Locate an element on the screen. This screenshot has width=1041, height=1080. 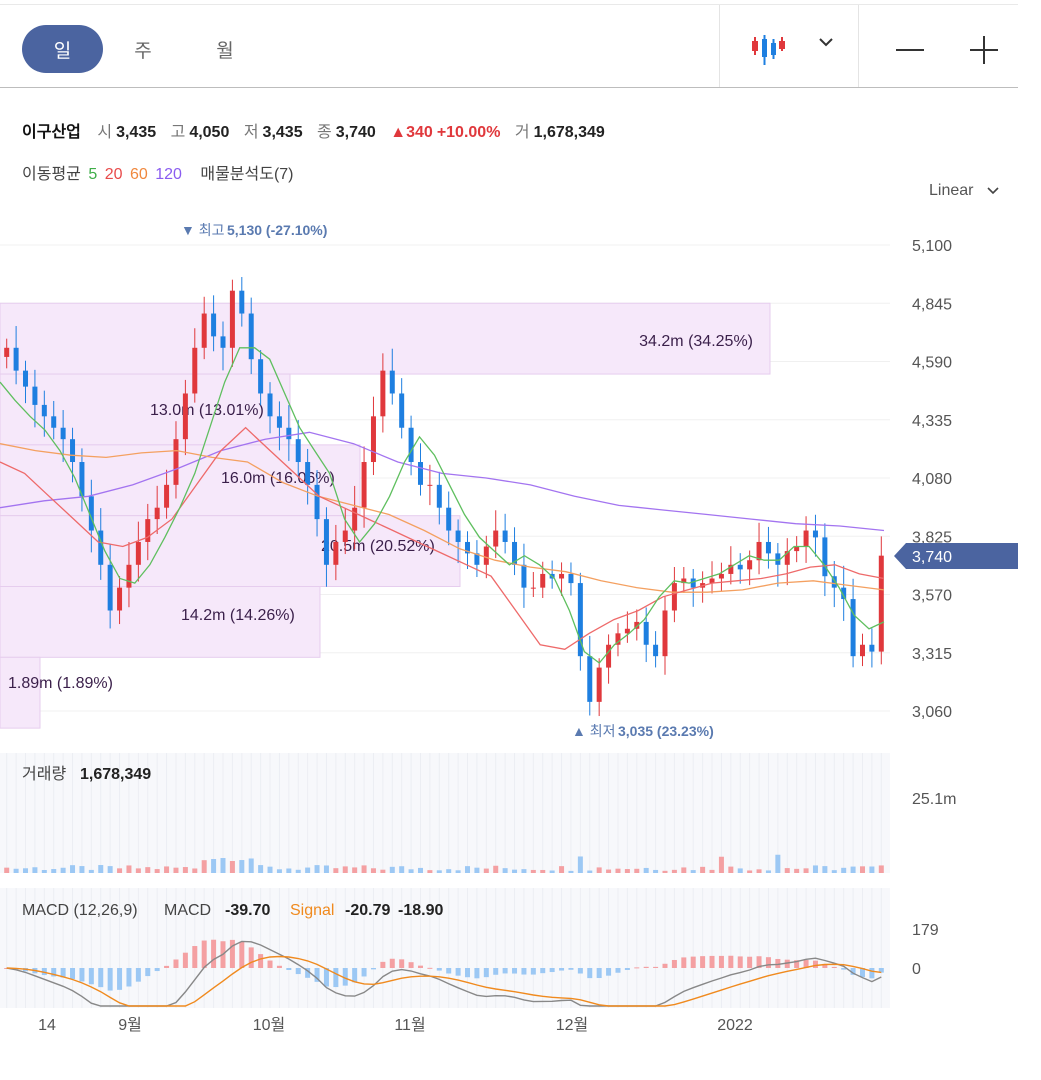
signal-label: Signal is located at coordinates (312, 910).